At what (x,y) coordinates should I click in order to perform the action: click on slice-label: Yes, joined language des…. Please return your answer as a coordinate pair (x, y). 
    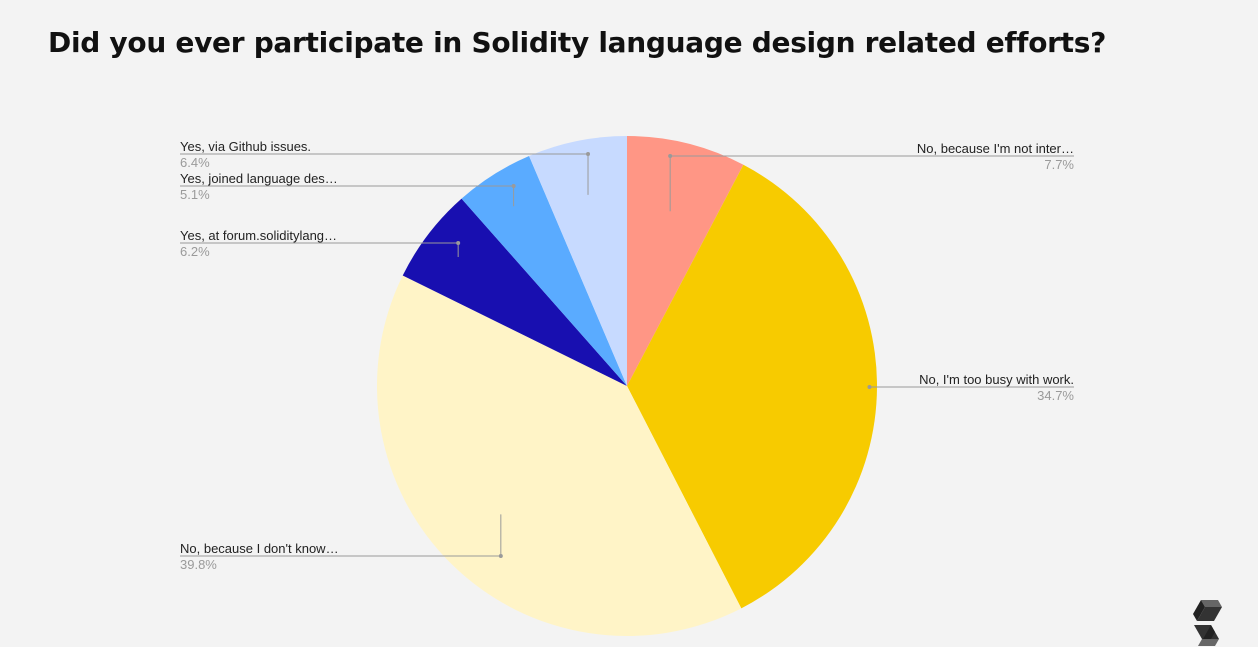
    Looking at the image, I should click on (259, 178).